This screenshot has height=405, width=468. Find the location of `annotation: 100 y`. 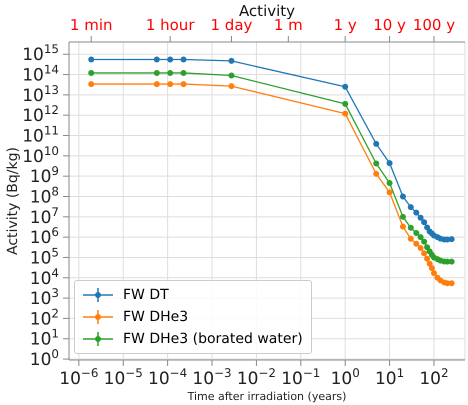

annotation: 100 y is located at coordinates (434, 25).